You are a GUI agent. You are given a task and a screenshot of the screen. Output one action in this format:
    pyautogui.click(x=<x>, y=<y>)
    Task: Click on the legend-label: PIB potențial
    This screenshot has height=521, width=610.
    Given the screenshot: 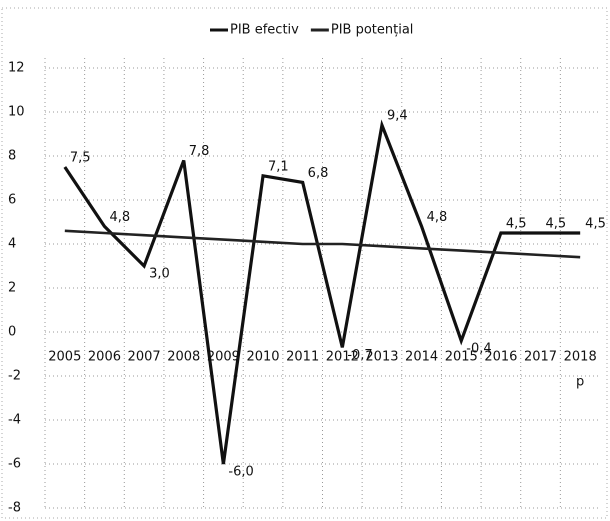 What is the action you would take?
    pyautogui.click(x=372, y=30)
    